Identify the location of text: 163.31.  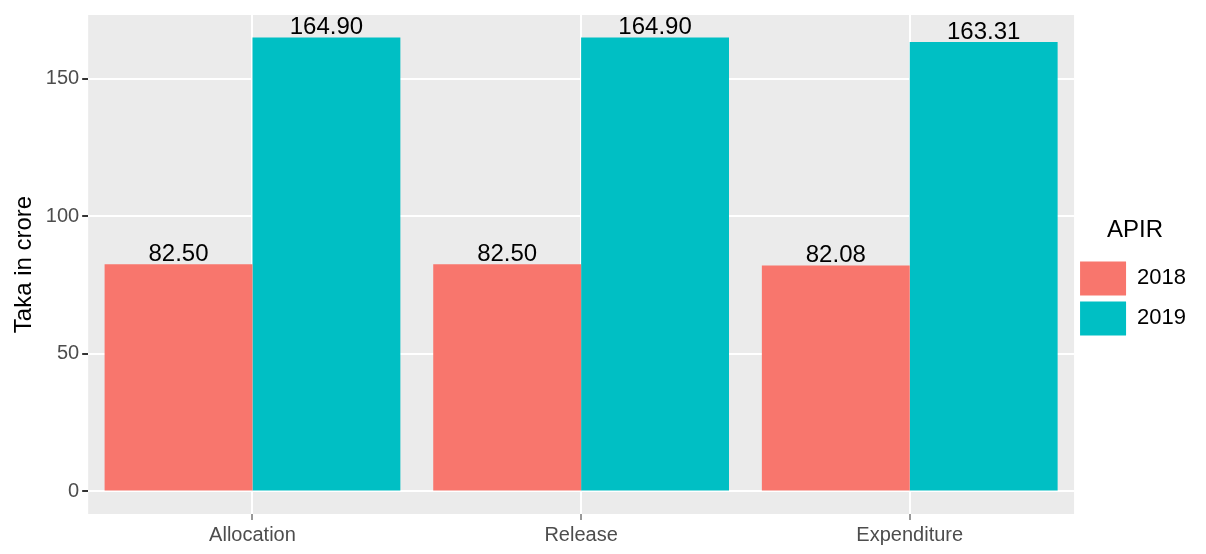
(983, 30).